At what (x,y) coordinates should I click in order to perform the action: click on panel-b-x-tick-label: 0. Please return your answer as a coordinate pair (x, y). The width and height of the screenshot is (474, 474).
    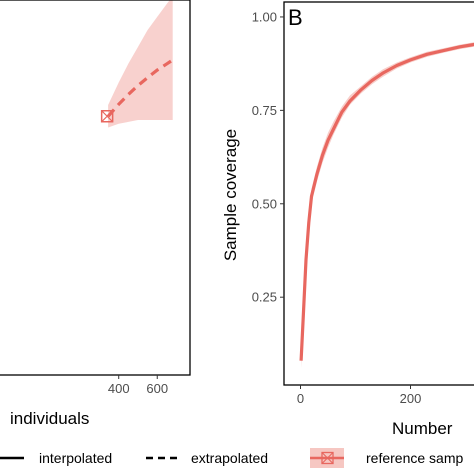
    Looking at the image, I should click on (300, 398).